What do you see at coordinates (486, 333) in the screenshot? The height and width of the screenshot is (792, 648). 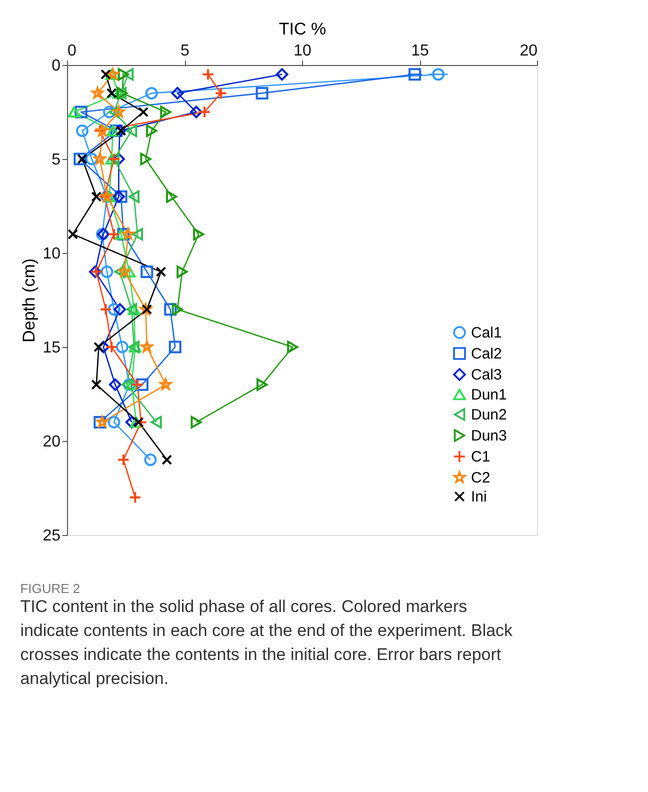 I see `legend-label: Cal1` at bounding box center [486, 333].